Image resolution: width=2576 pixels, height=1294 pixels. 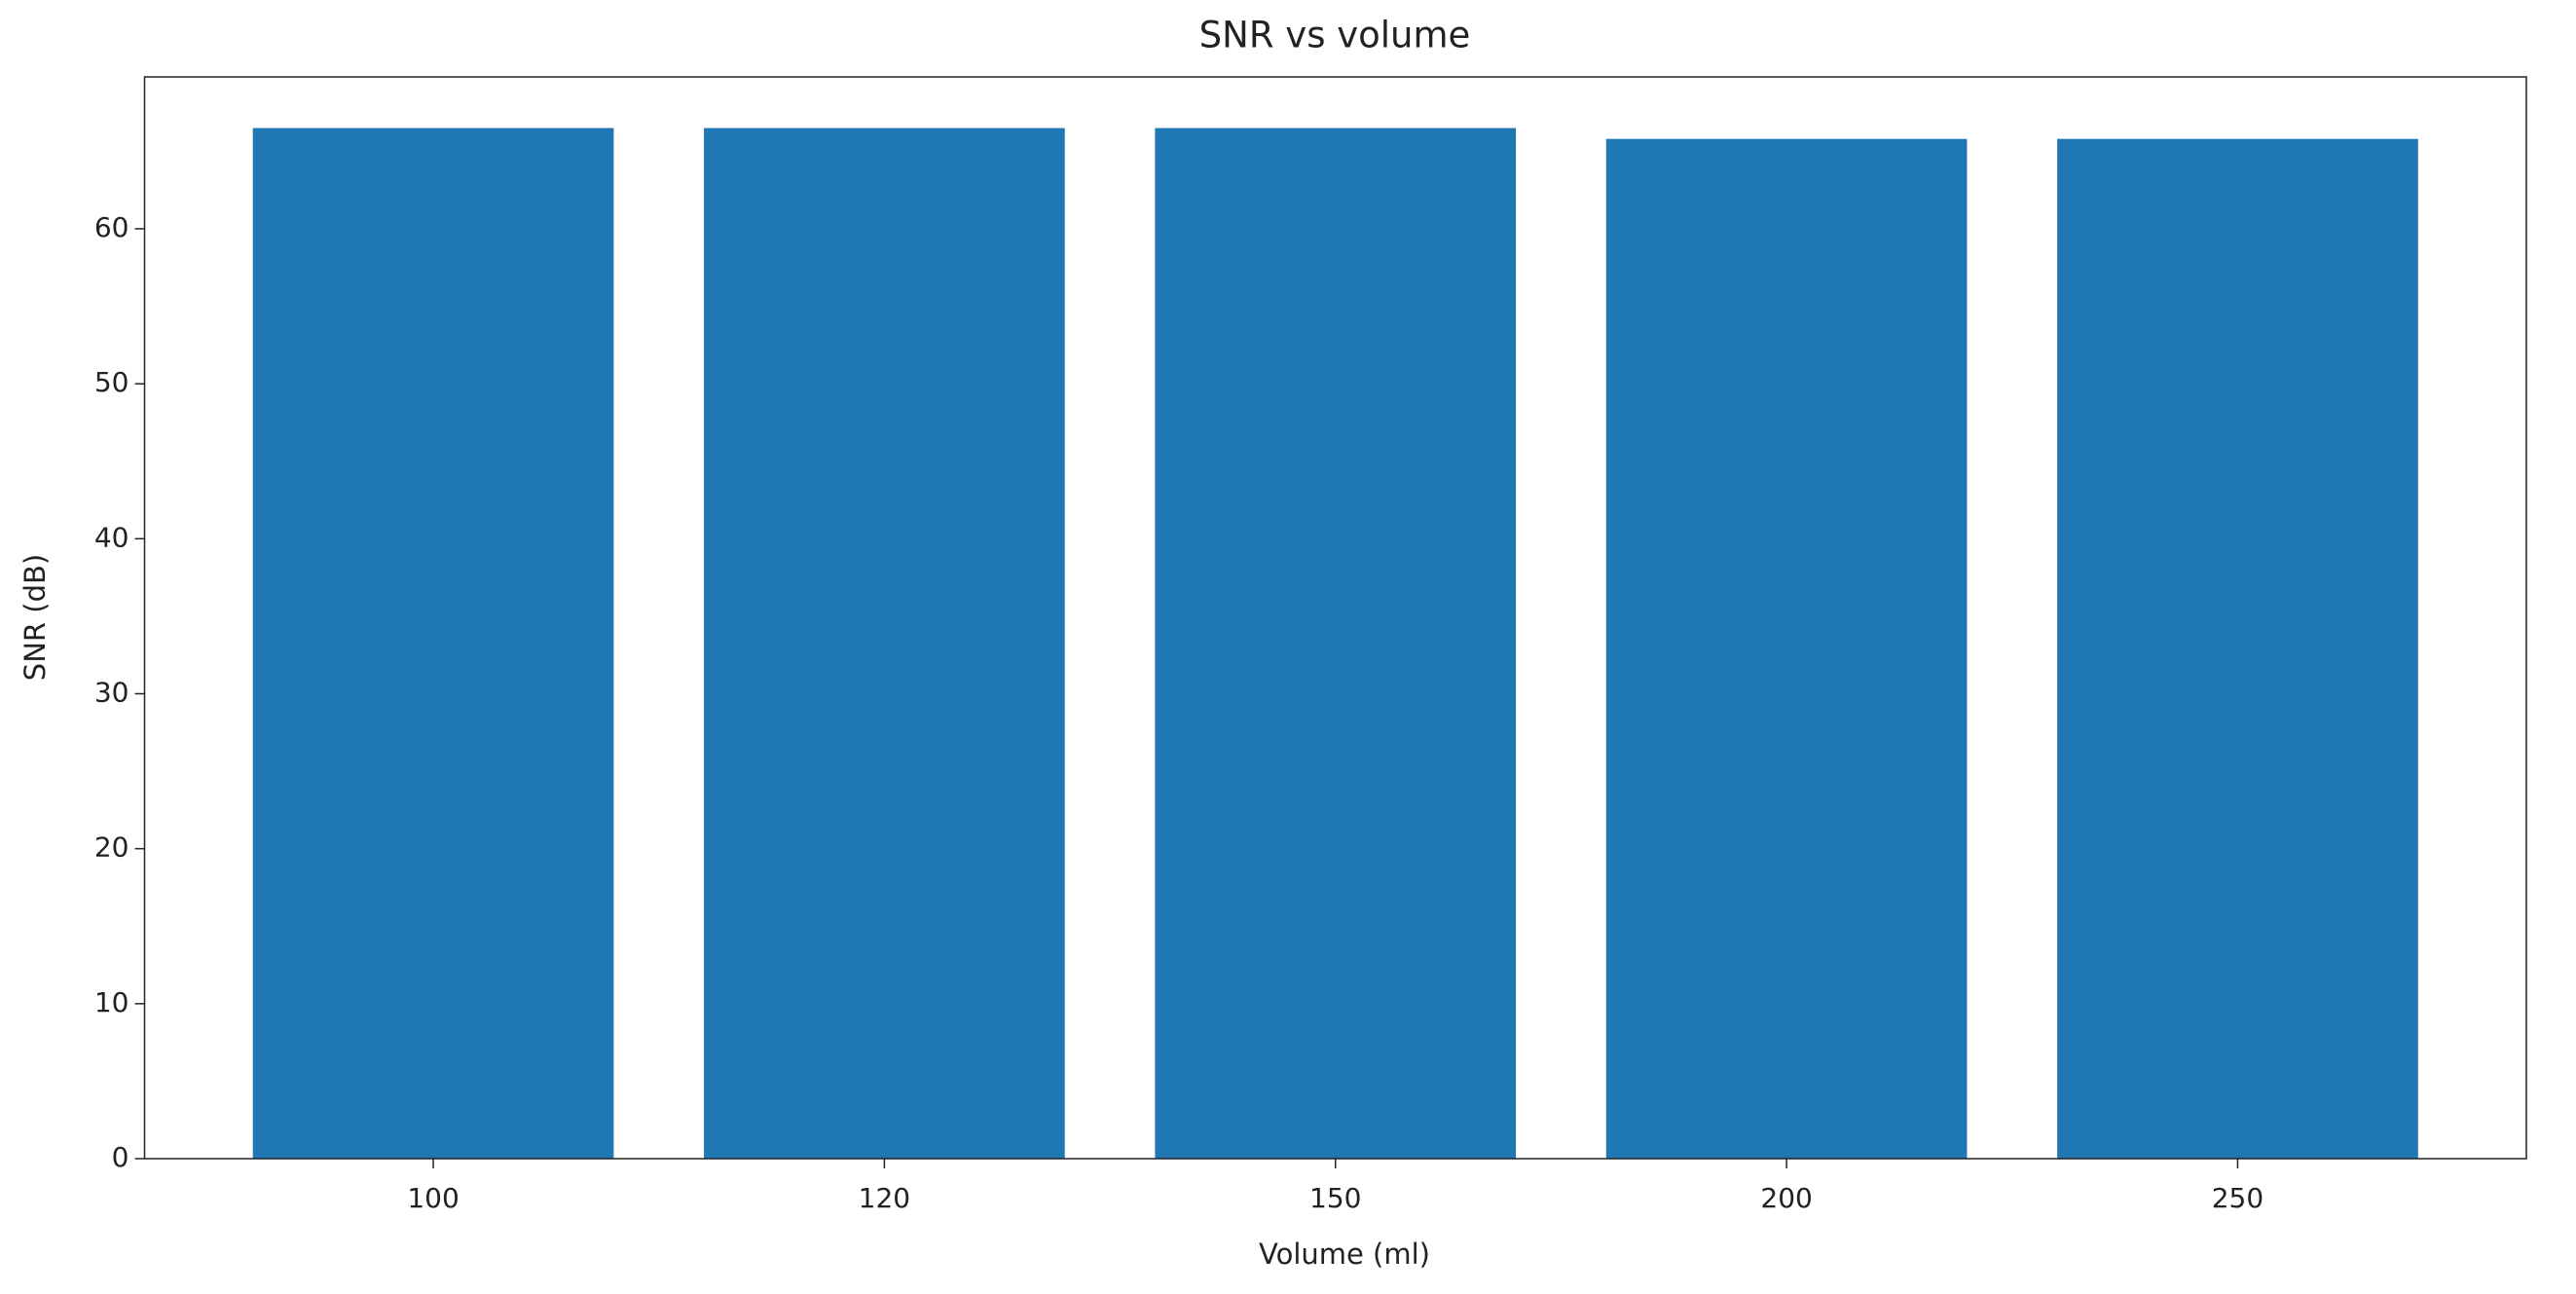 What do you see at coordinates (111, 537) in the screenshot?
I see `y-tick-label: 40` at bounding box center [111, 537].